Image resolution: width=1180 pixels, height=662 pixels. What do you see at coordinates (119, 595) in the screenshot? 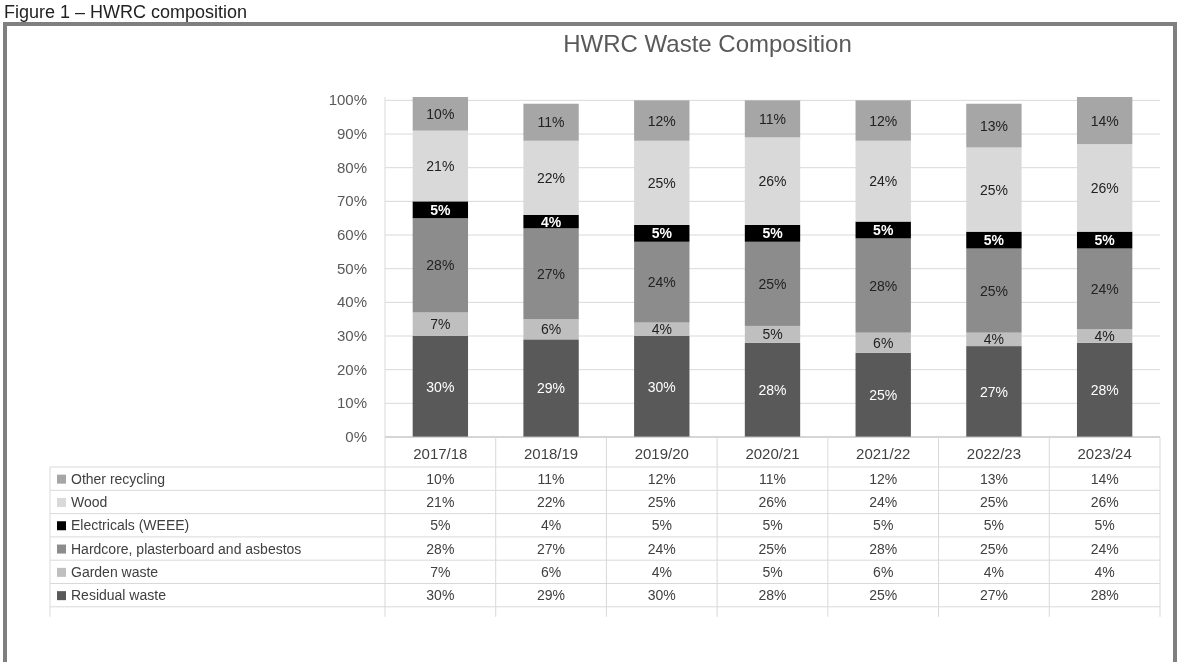
I see `legend-label: Residual waste` at bounding box center [119, 595].